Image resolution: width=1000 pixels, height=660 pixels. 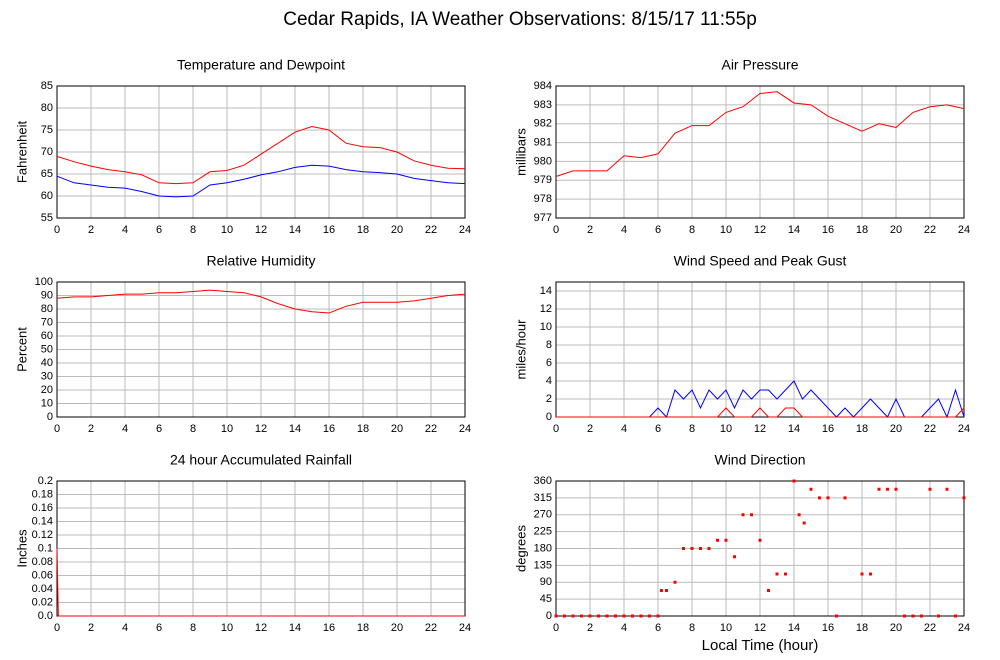 I want to click on y-tick-label: 45, so click(x=546, y=599).